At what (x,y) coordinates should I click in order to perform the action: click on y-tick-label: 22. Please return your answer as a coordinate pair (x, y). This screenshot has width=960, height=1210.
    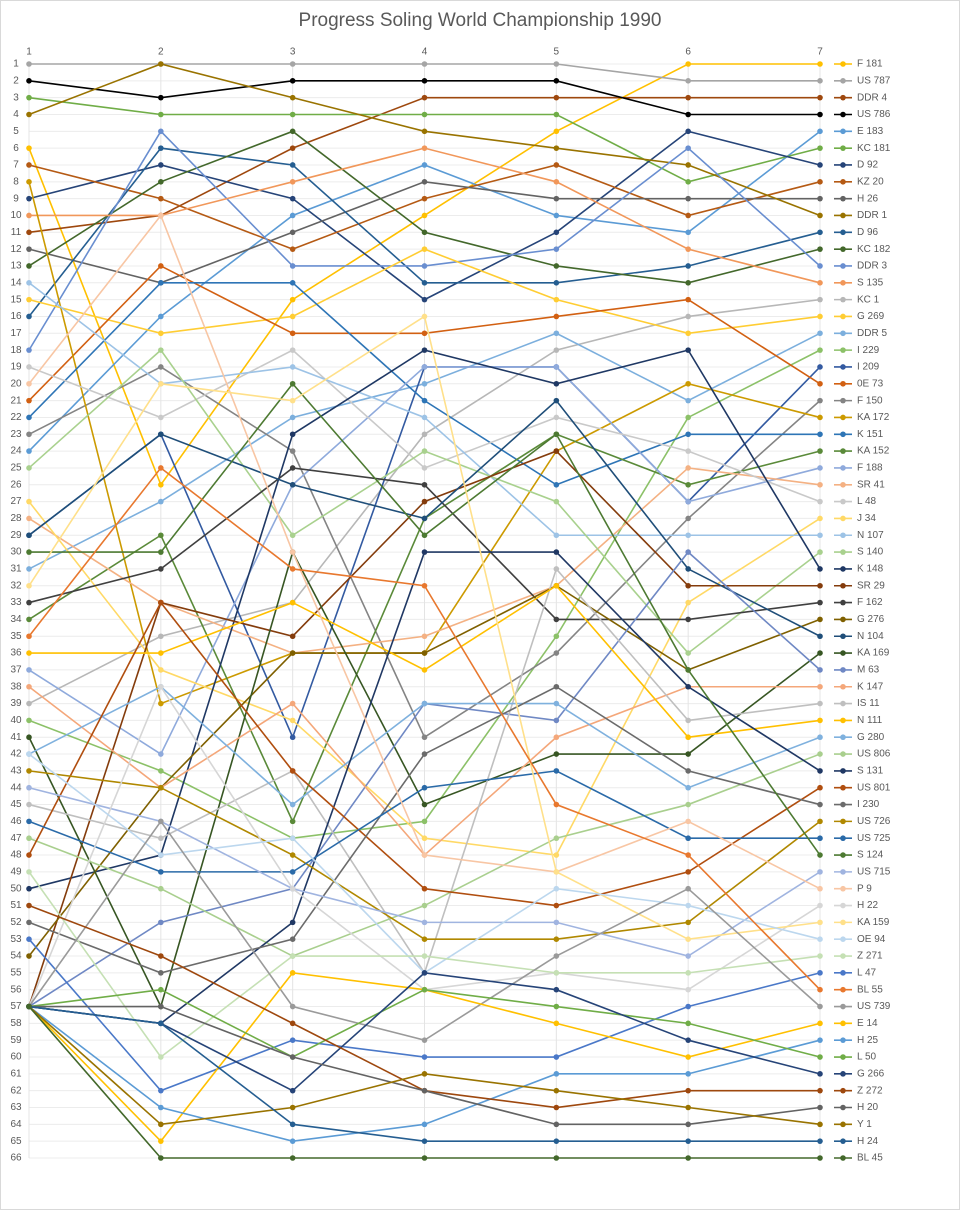
    Looking at the image, I should click on (16, 417).